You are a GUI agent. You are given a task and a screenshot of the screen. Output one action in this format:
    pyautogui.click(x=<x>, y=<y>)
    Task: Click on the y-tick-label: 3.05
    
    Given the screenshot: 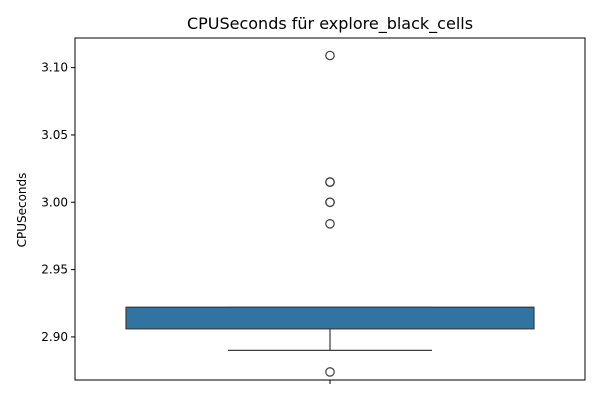 What is the action you would take?
    pyautogui.click(x=54, y=135)
    